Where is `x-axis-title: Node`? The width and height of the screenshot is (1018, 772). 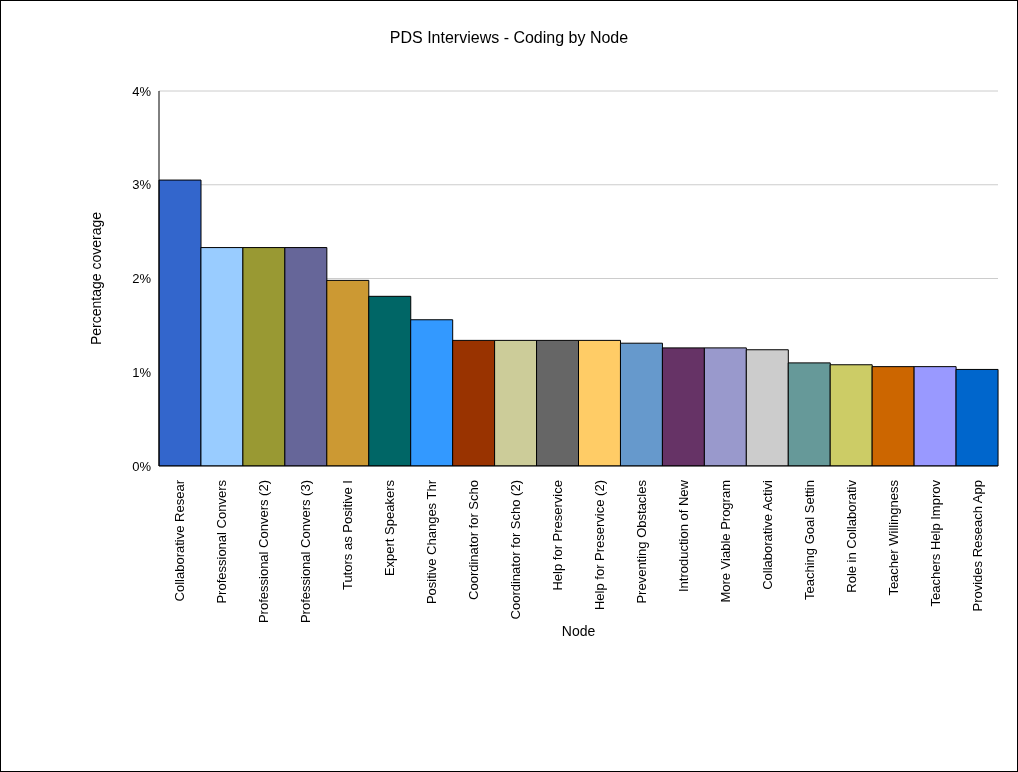
x-axis-title: Node is located at coordinates (578, 631).